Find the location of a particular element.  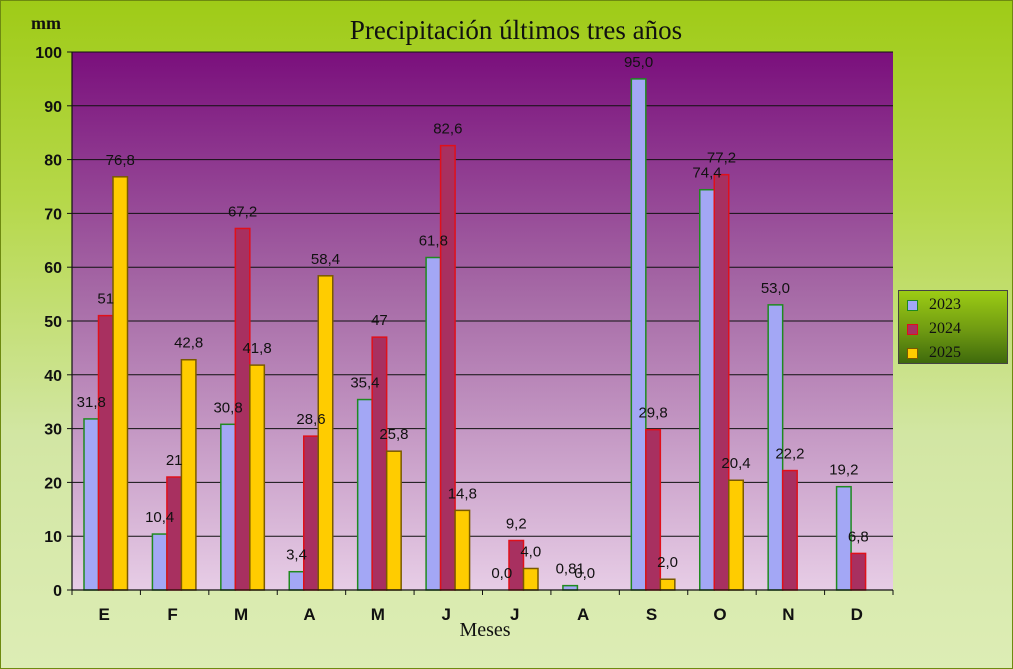

x-tick-label: F is located at coordinates (172, 614).